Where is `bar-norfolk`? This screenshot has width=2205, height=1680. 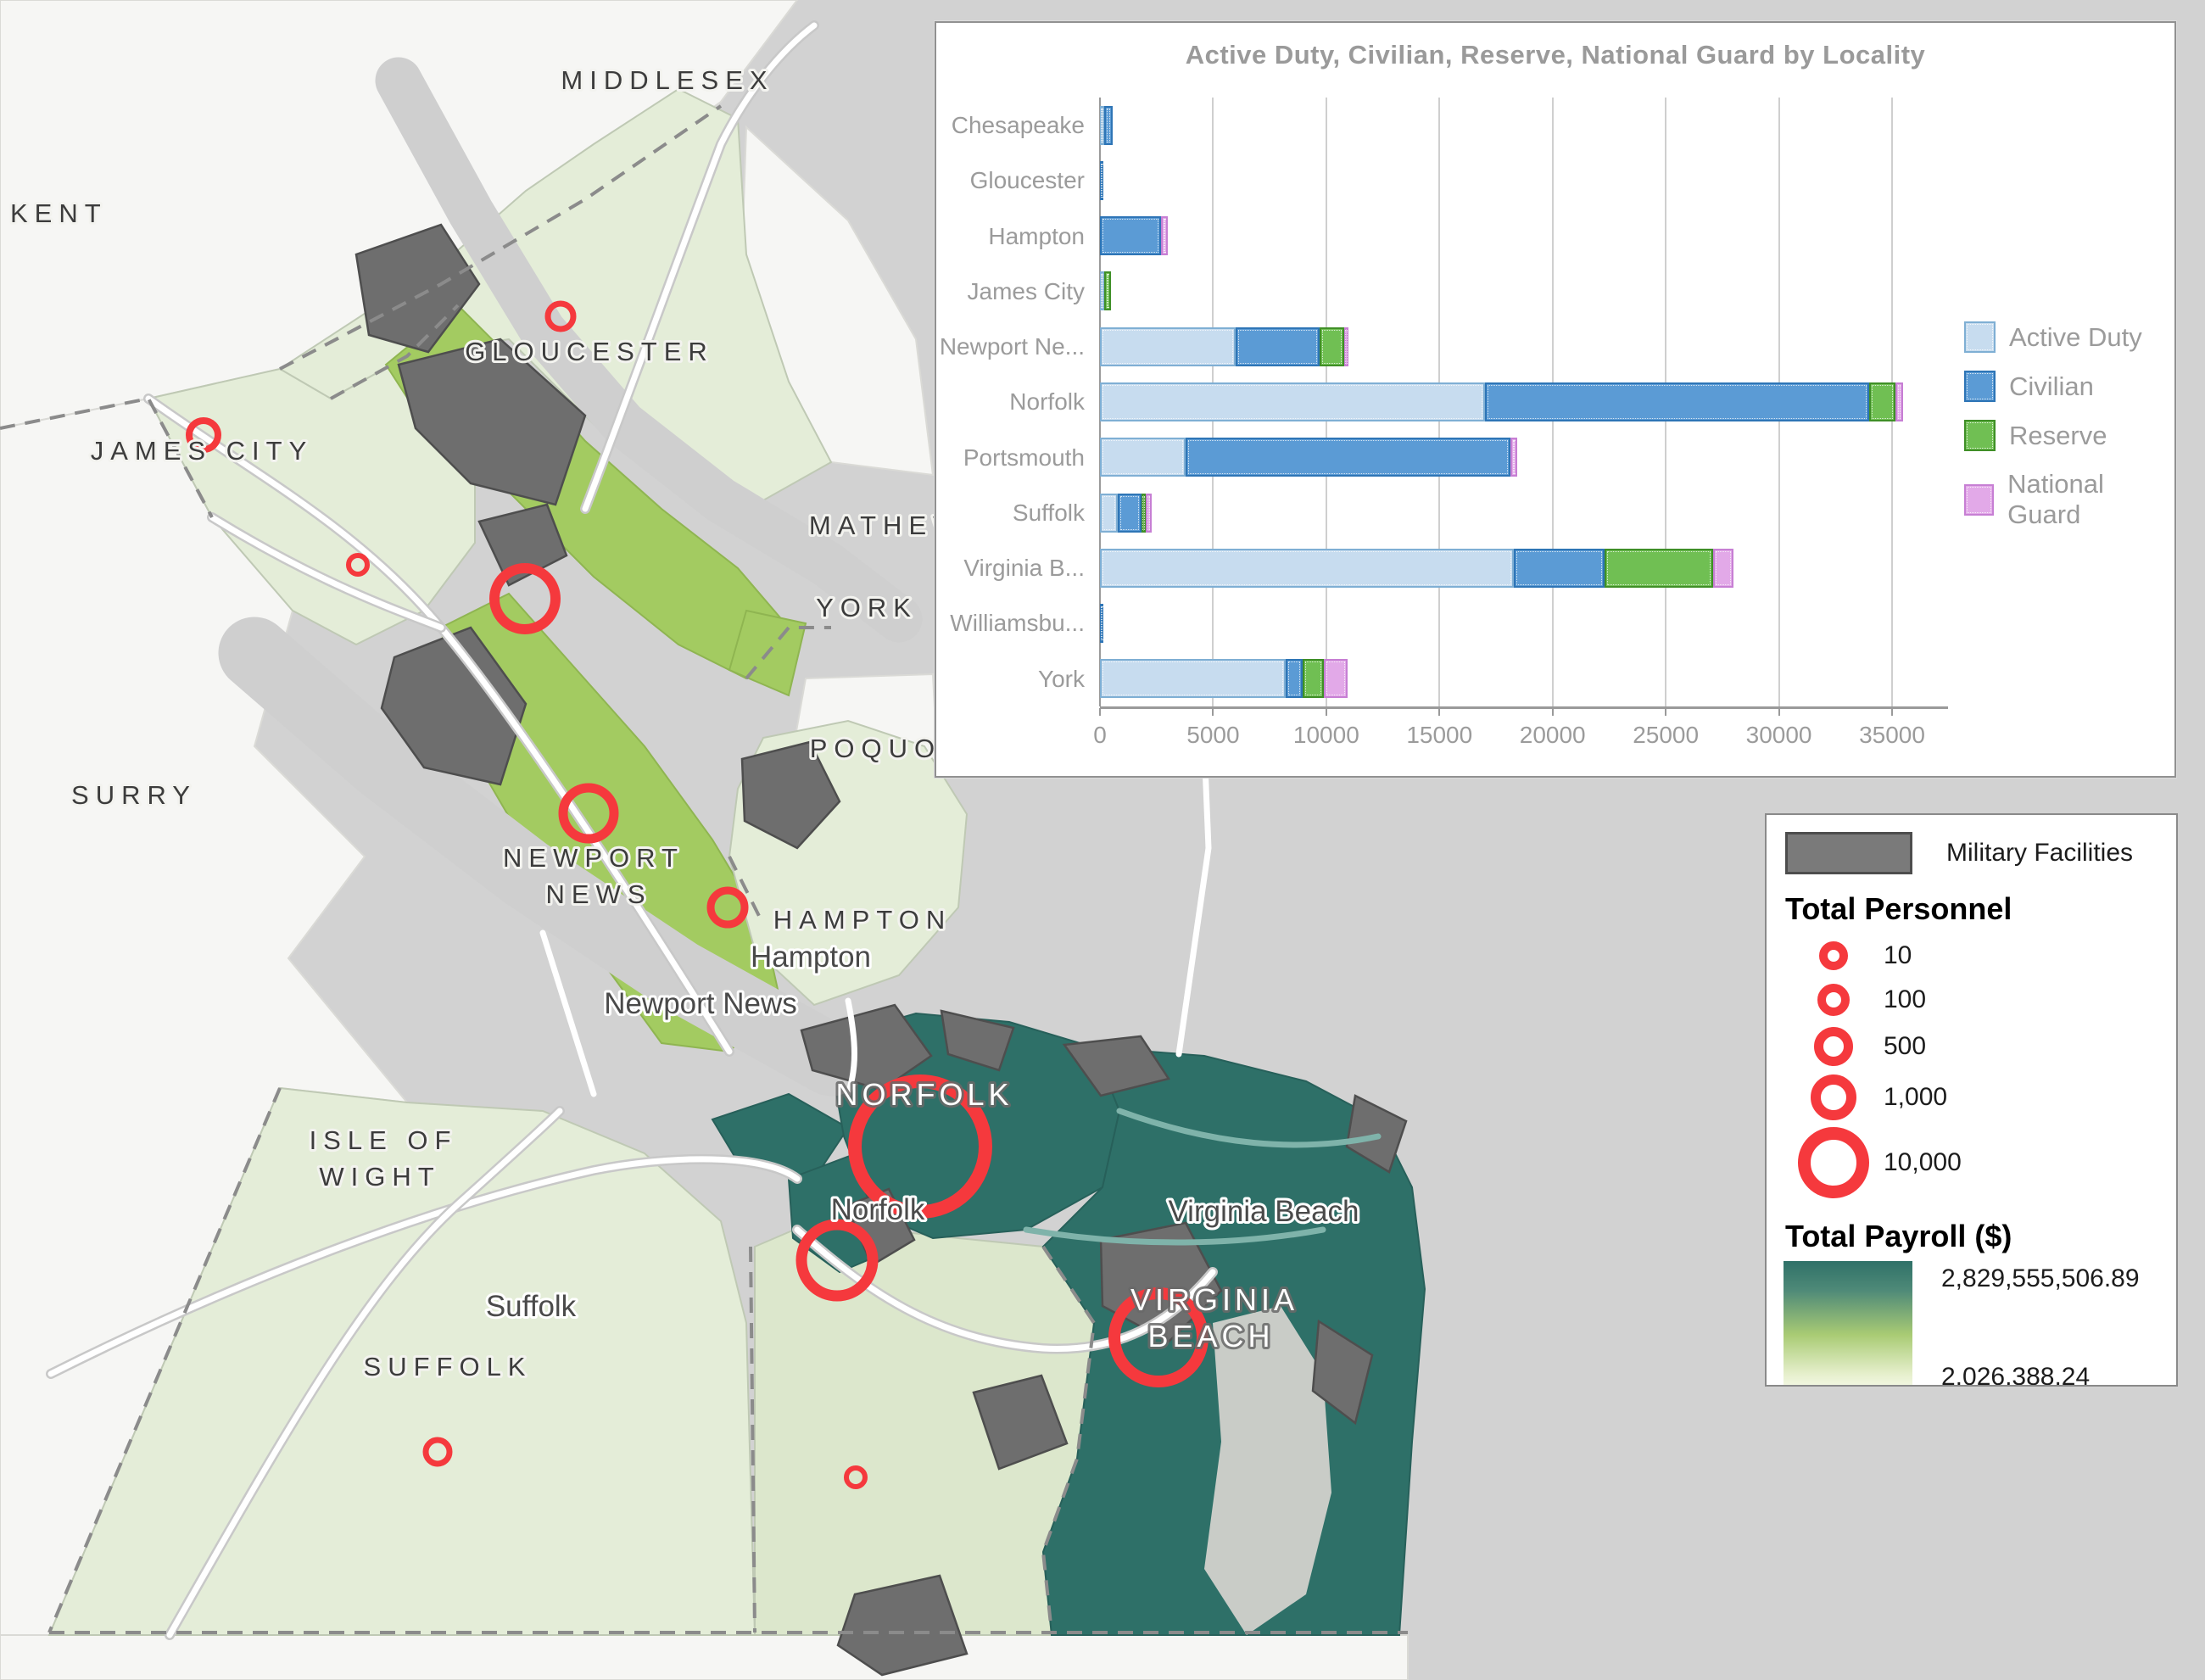 bar-norfolk is located at coordinates (1502, 402).